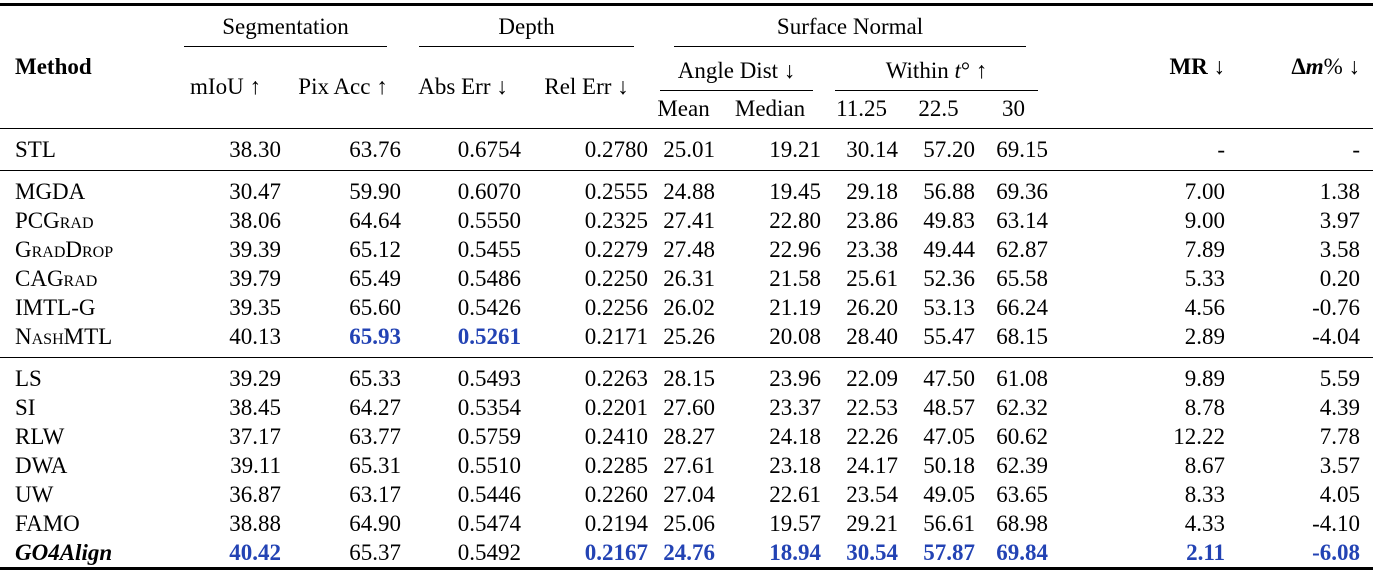  What do you see at coordinates (255, 552) in the screenshot?
I see `value-cell: 40.42` at bounding box center [255, 552].